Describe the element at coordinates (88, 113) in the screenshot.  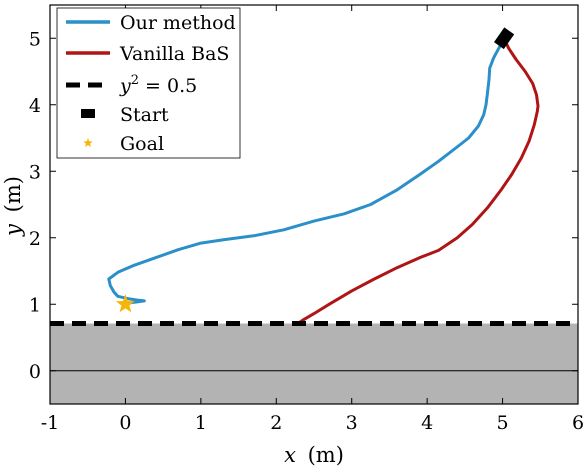
I see `legend-swatch-start` at that location.